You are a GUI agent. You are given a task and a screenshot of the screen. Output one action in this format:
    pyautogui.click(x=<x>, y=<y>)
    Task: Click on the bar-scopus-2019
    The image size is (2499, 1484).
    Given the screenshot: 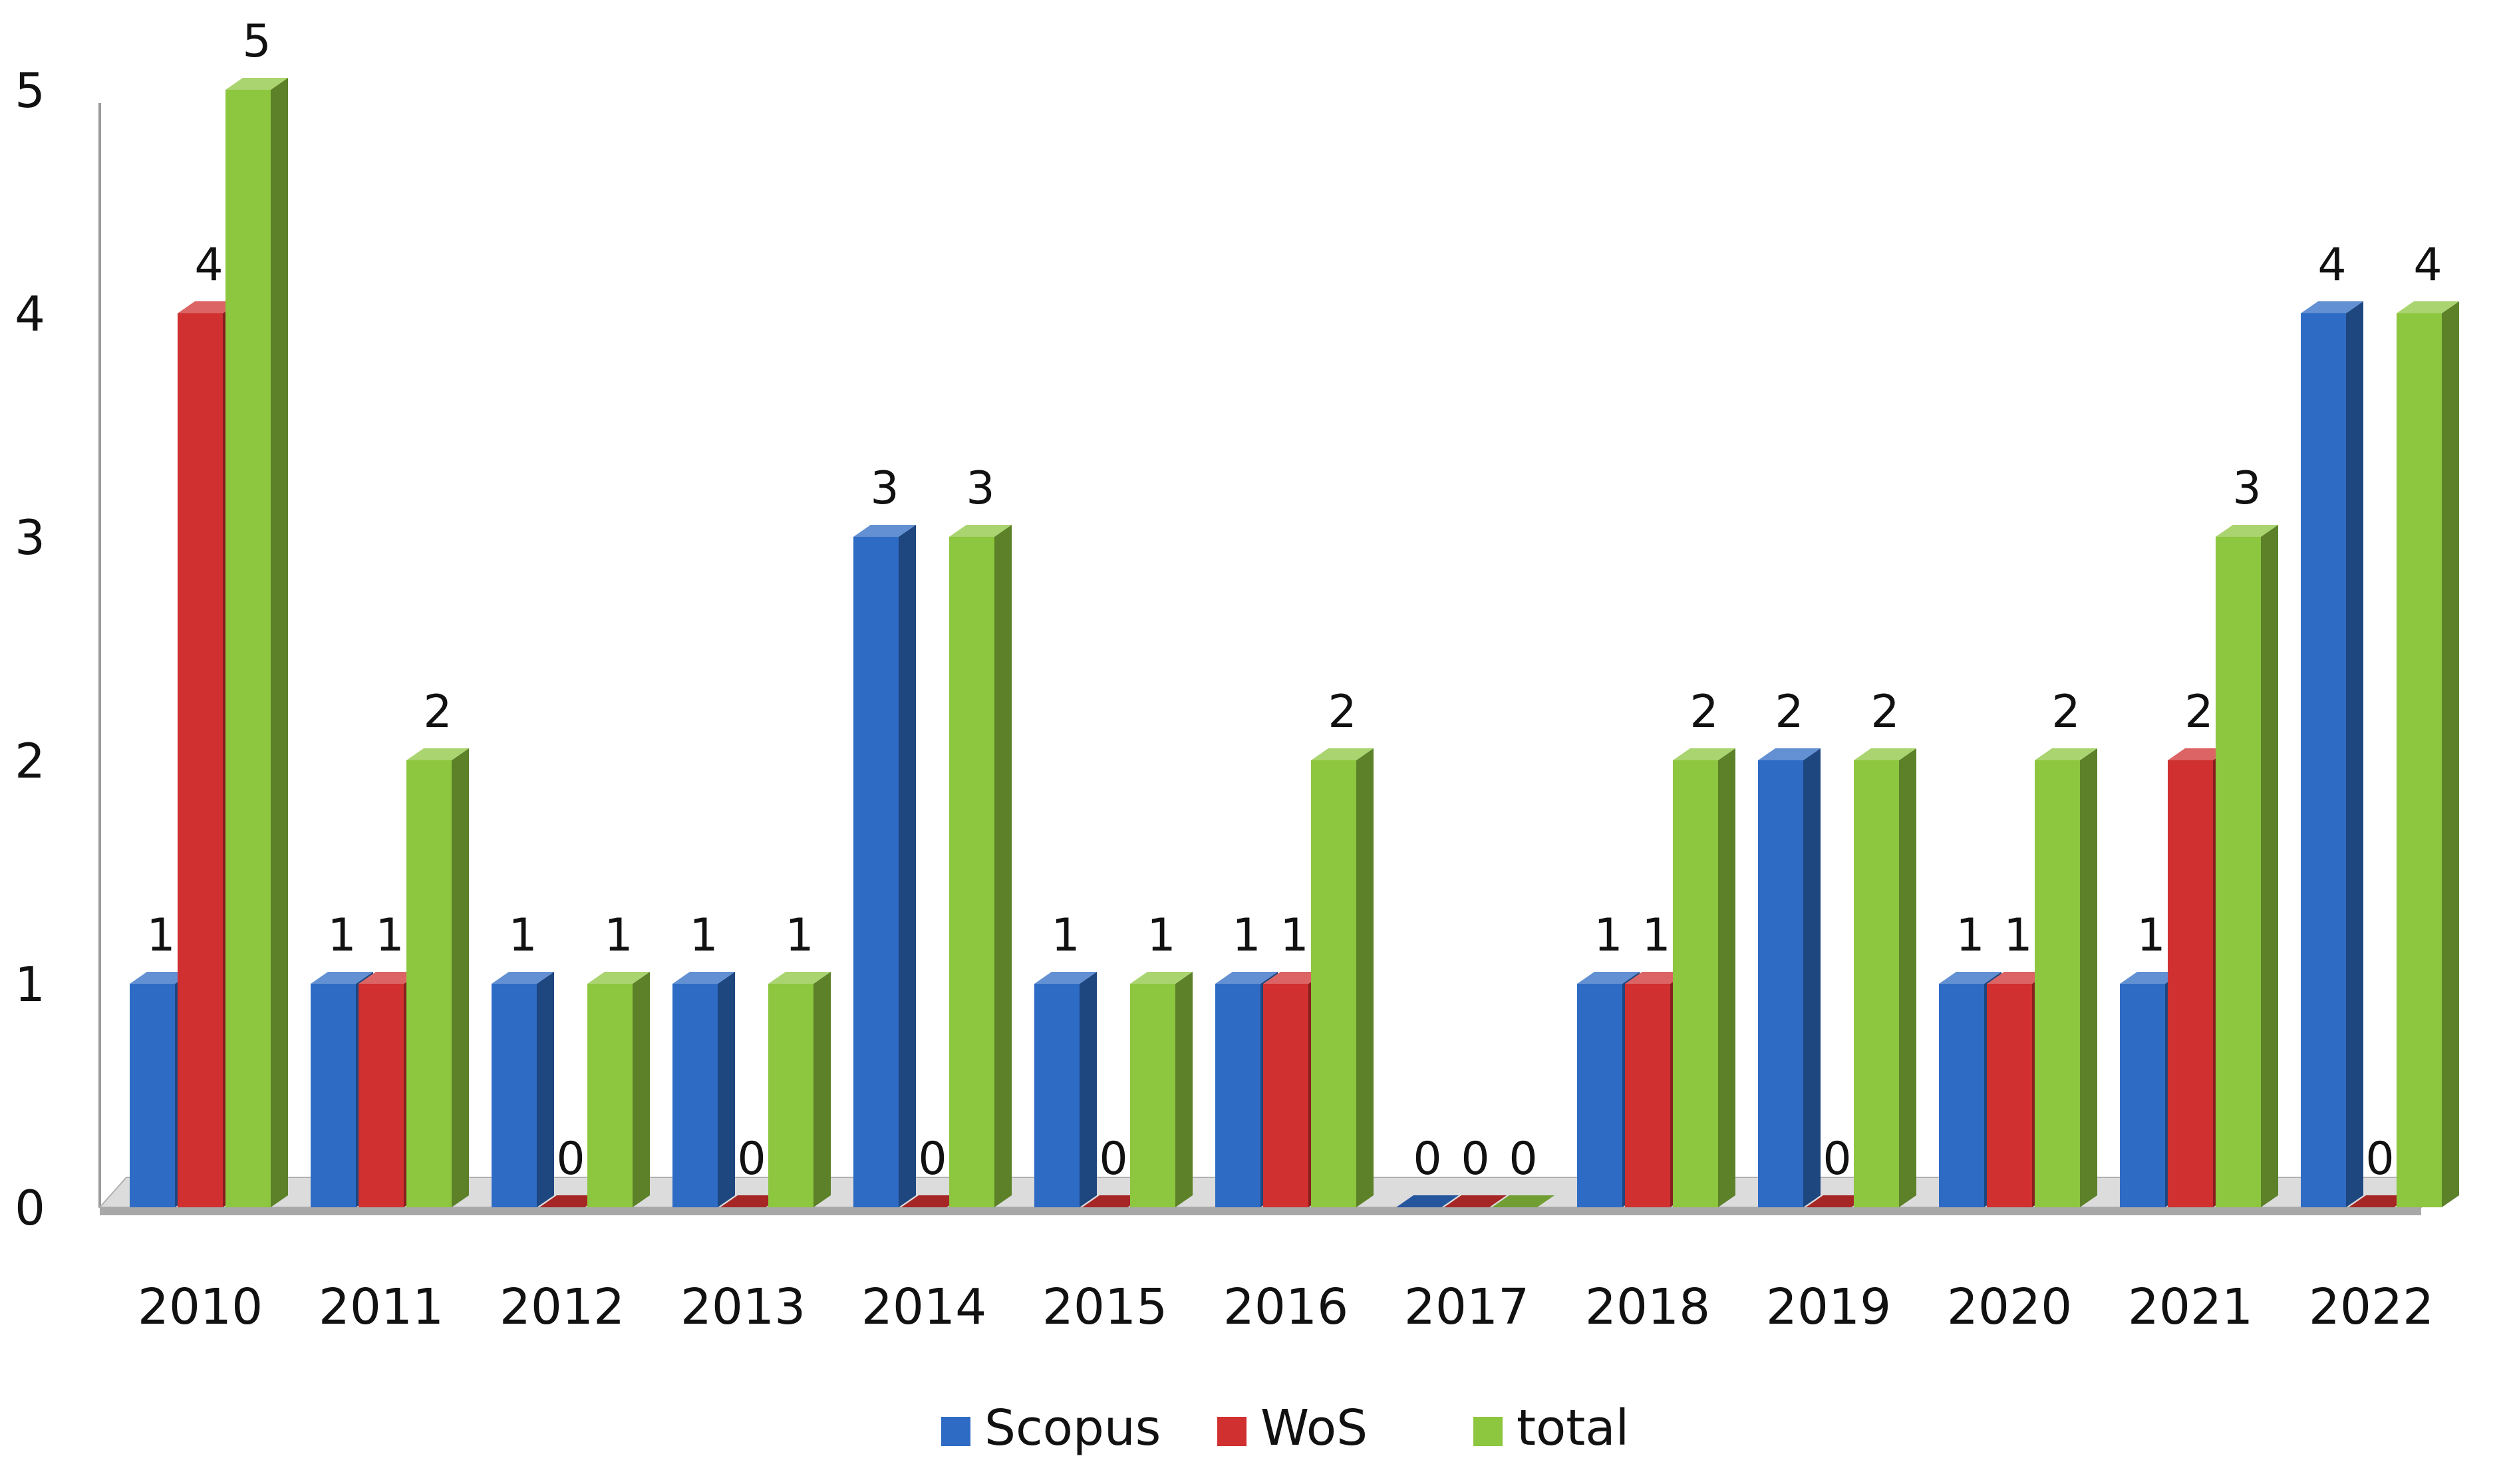 What is the action you would take?
    pyautogui.click(x=1789, y=977)
    